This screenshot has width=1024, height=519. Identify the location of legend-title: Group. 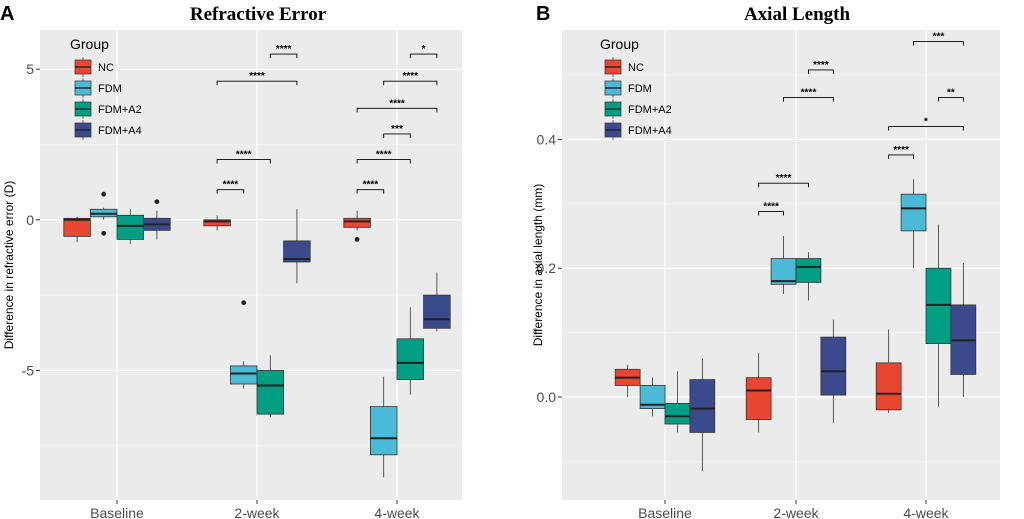
(619, 44).